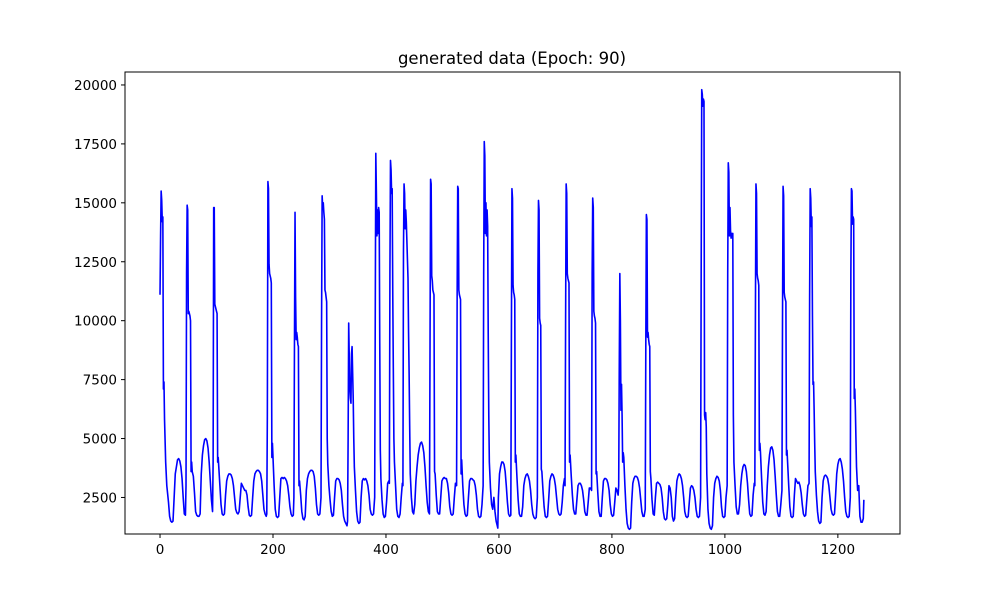 The image size is (1000, 604). I want to click on y-tick-label: 7500, so click(100, 381).